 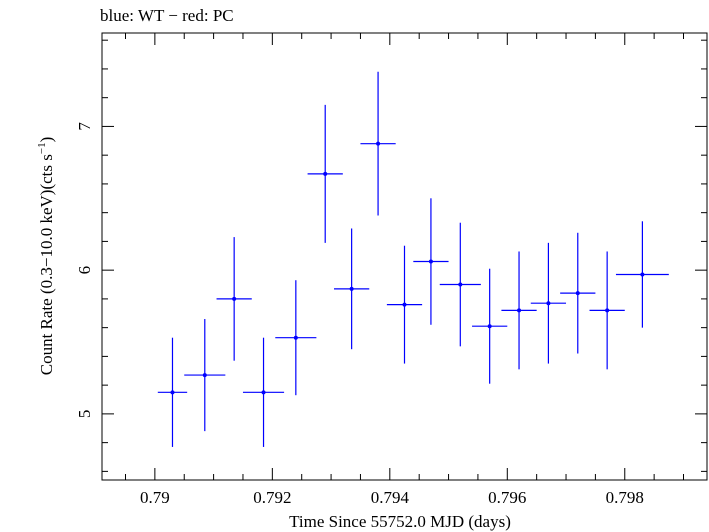 I want to click on y-axis-label-main: Count Rate (0.3−10.0 keV)(cts s, so click(x=46, y=264).